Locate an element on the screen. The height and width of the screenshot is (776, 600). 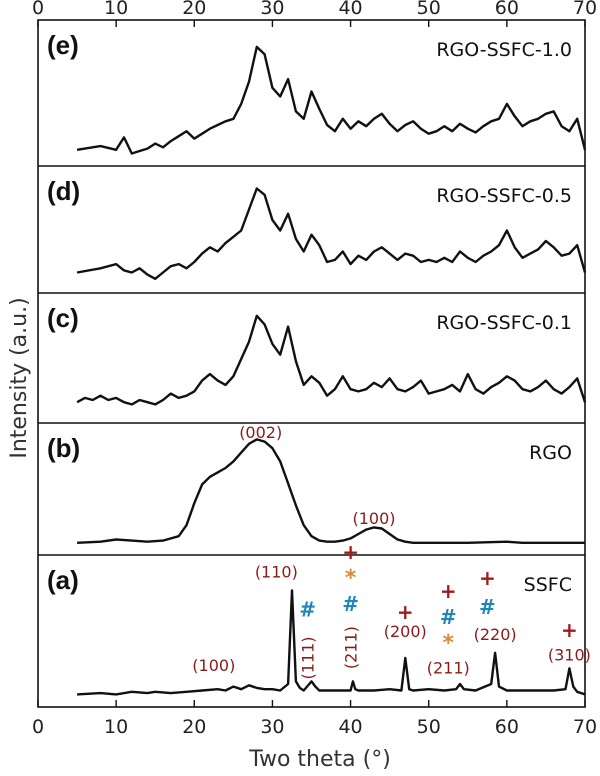
x-tick-label-top: 60 is located at coordinates (507, 9).